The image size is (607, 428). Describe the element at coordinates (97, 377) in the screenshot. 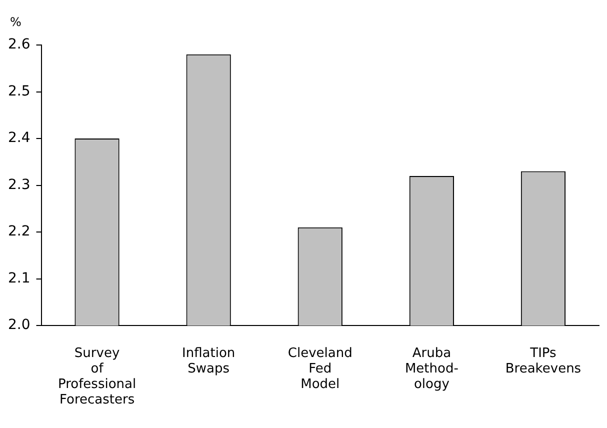

I see `x-tick-label: Survey of Professional Forecasters` at that location.